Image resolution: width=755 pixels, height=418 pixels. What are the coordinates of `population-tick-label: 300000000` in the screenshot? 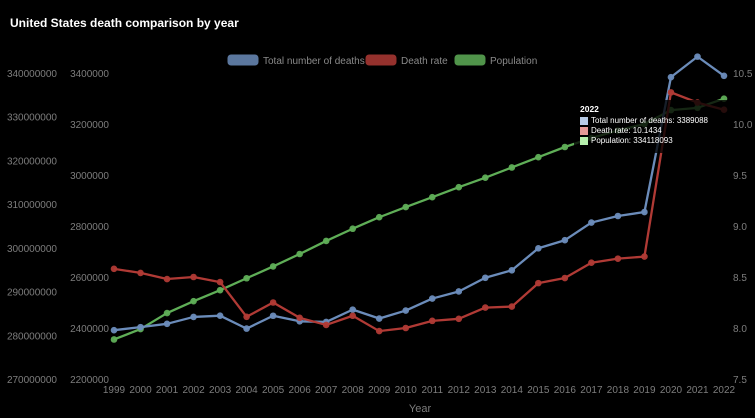 It's located at (32, 249).